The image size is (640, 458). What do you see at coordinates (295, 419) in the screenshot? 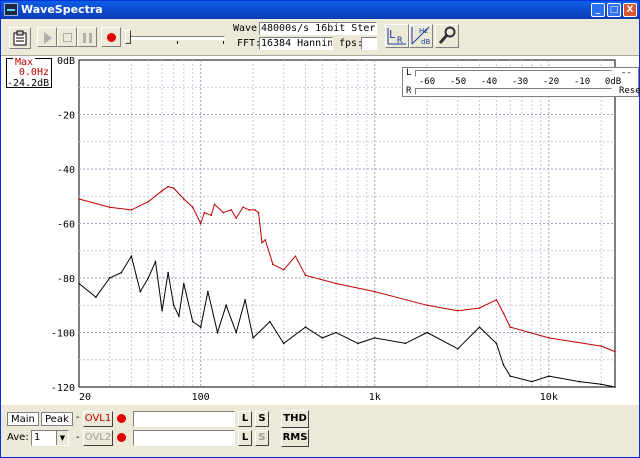
I see `thd-button: THD` at bounding box center [295, 419].